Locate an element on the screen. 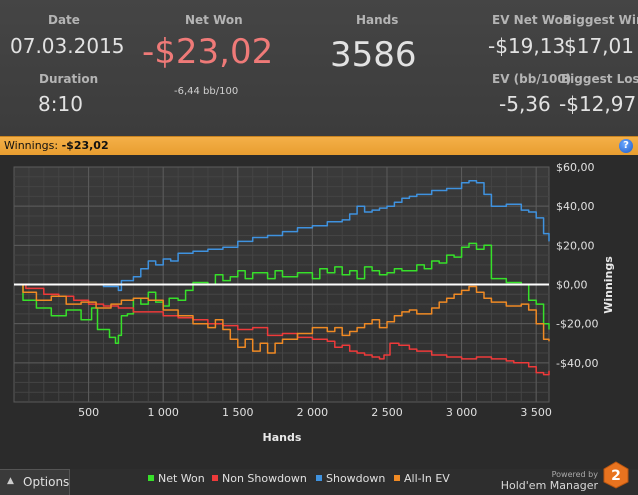  y-tick-label: -$40,00 is located at coordinates (577, 363).